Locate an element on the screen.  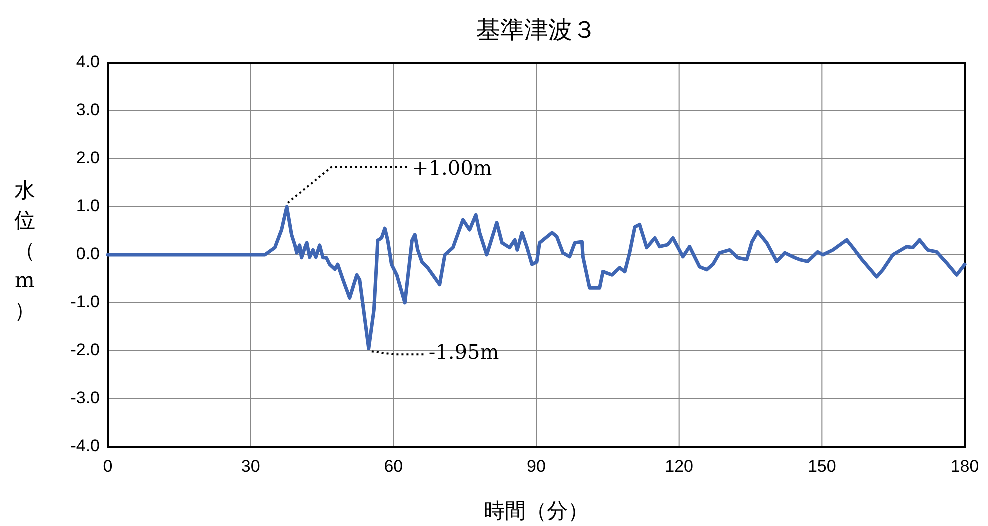
x-tick-label: 180 is located at coordinates (965, 466).